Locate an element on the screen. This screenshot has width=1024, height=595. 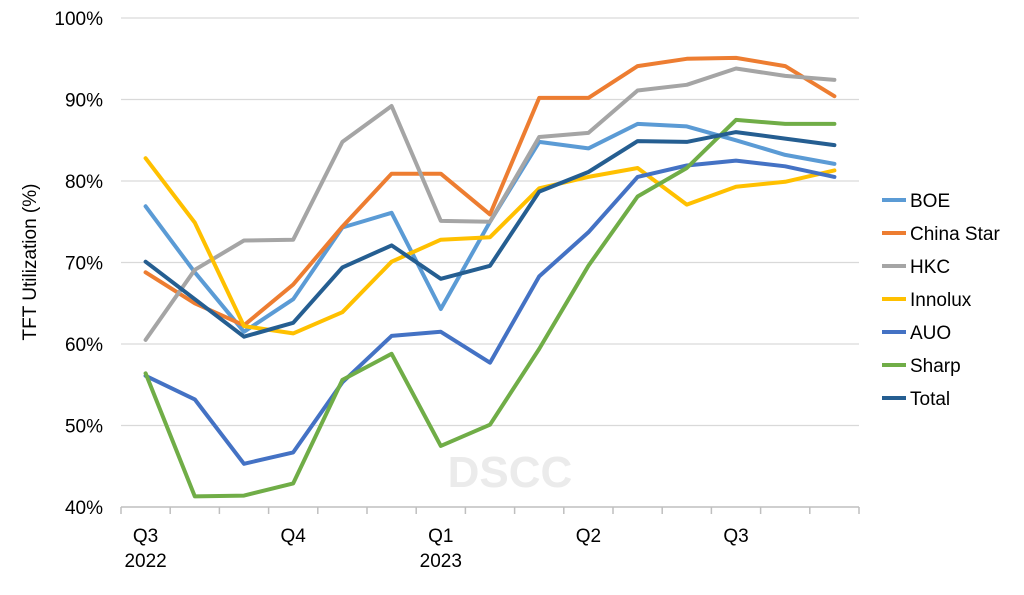
legend-label-china-star: China Star is located at coordinates (955, 234).